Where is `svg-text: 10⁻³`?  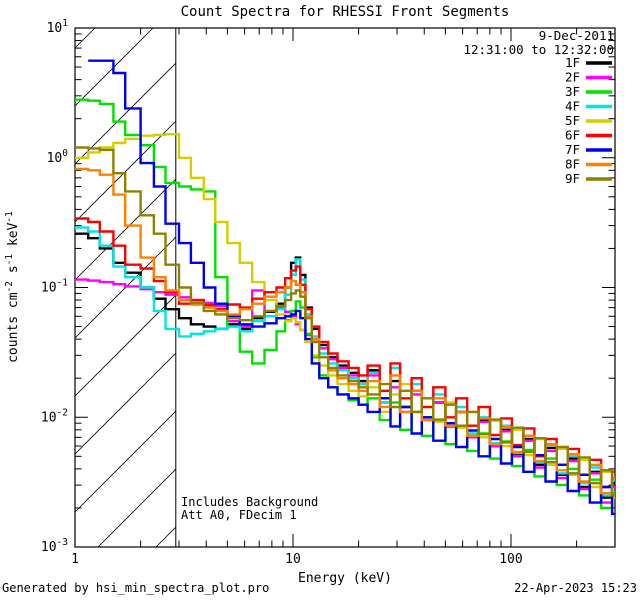
svg-text: 10⁻³ is located at coordinates (54, 546).